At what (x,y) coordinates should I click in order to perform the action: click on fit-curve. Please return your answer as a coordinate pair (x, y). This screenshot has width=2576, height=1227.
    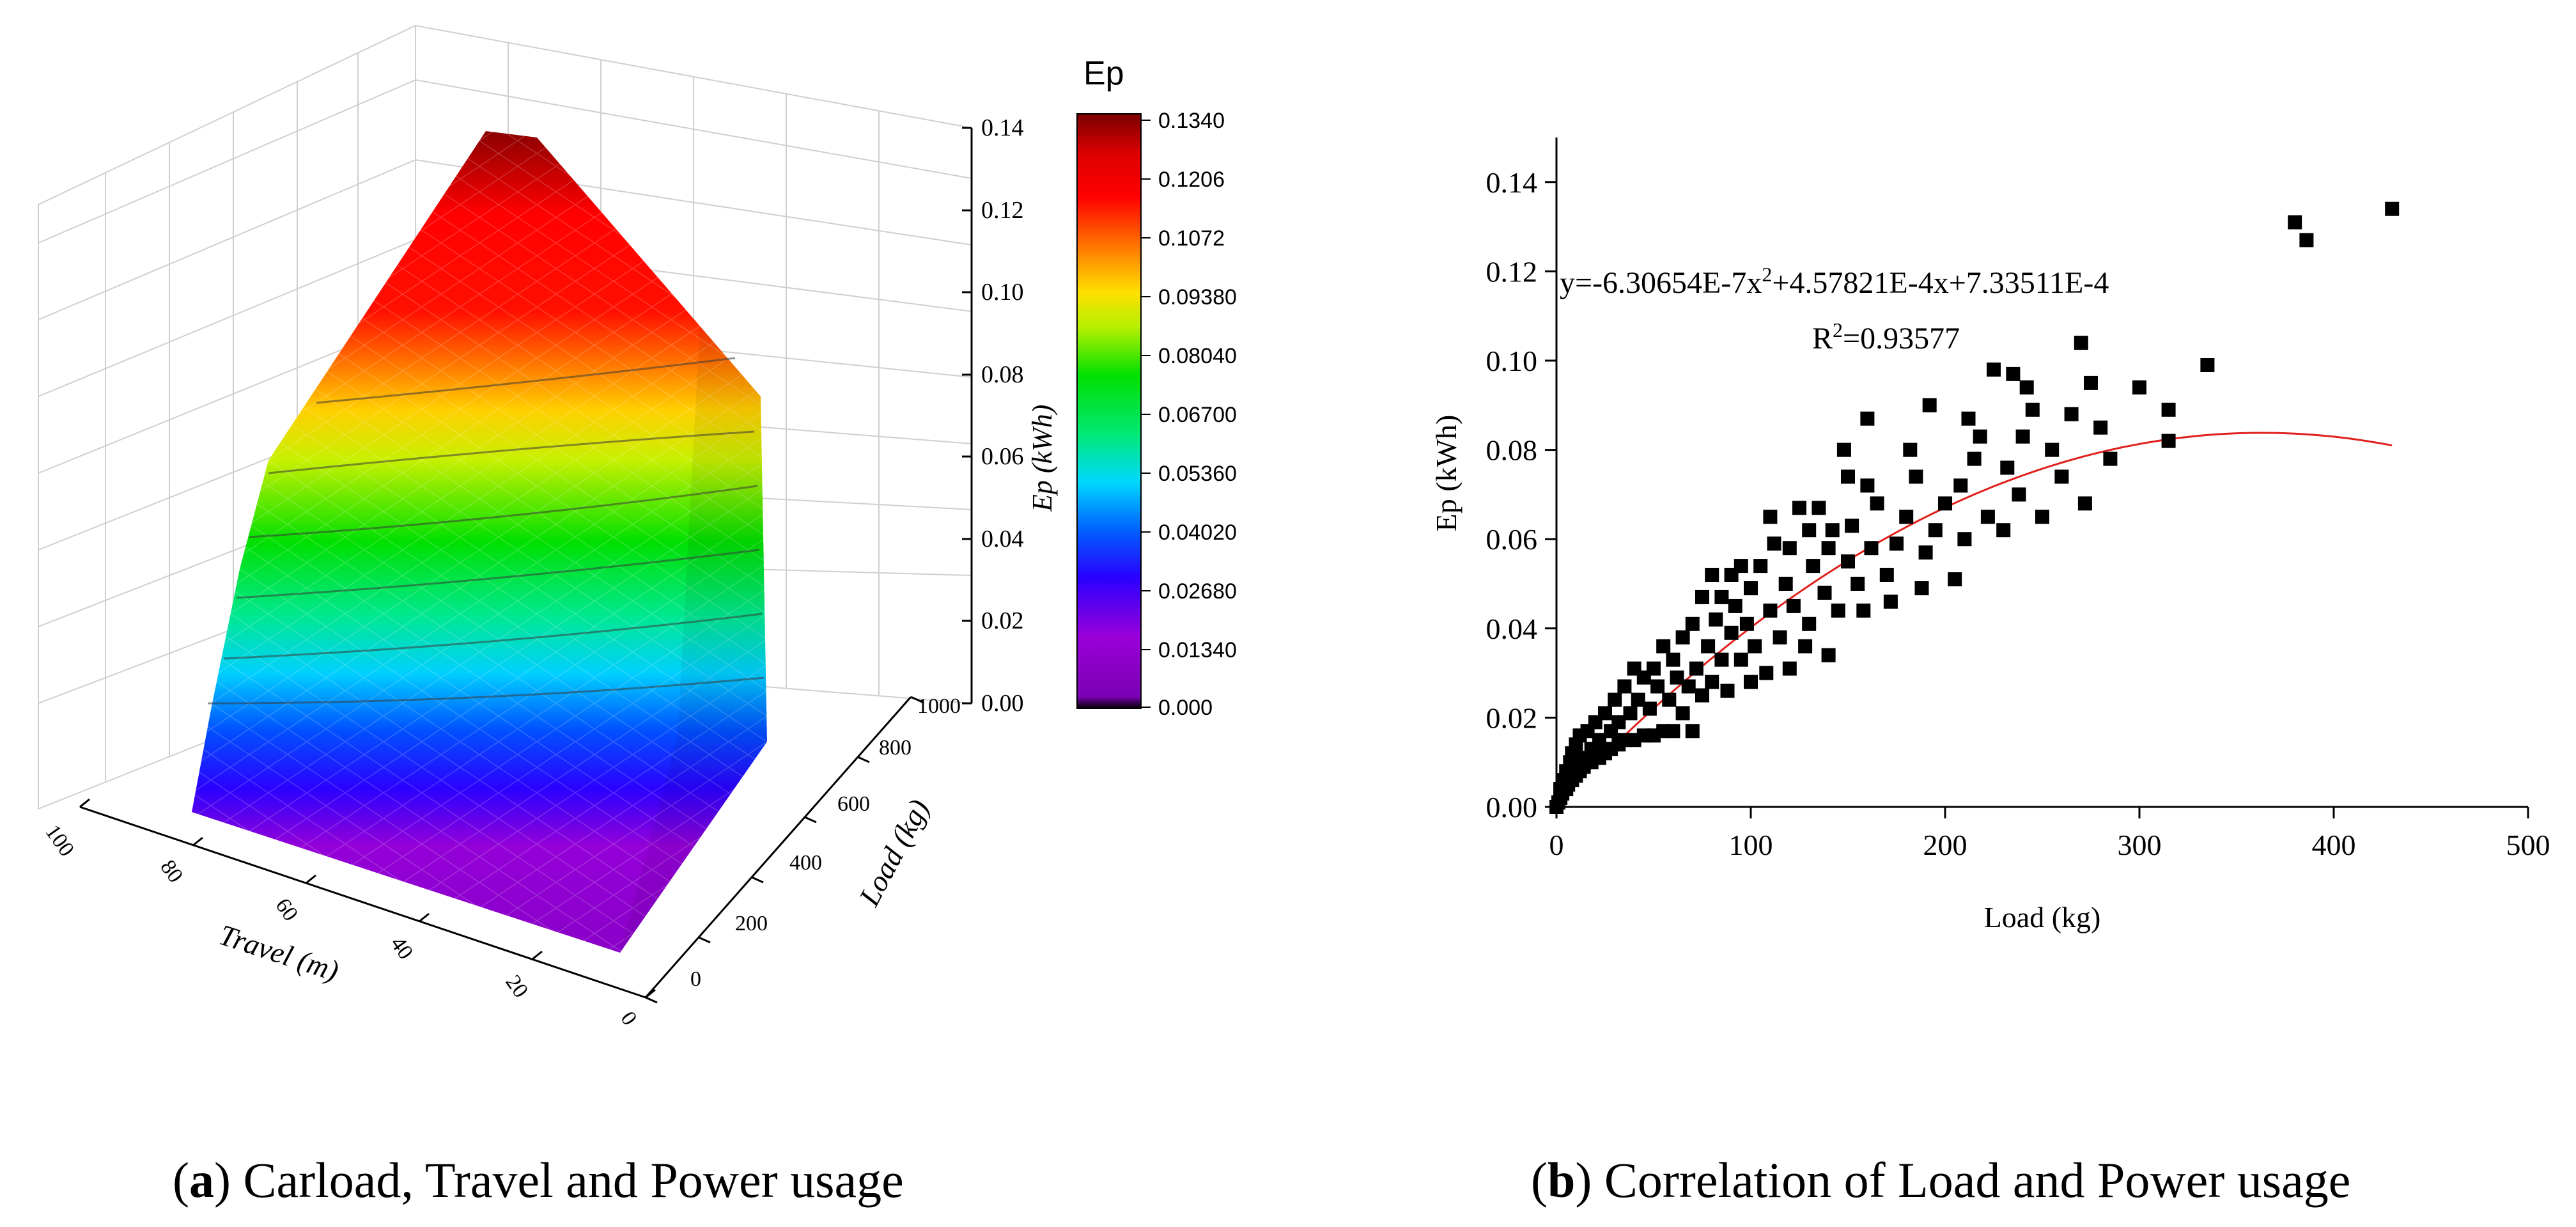
    Looking at the image, I should click on (1974, 618).